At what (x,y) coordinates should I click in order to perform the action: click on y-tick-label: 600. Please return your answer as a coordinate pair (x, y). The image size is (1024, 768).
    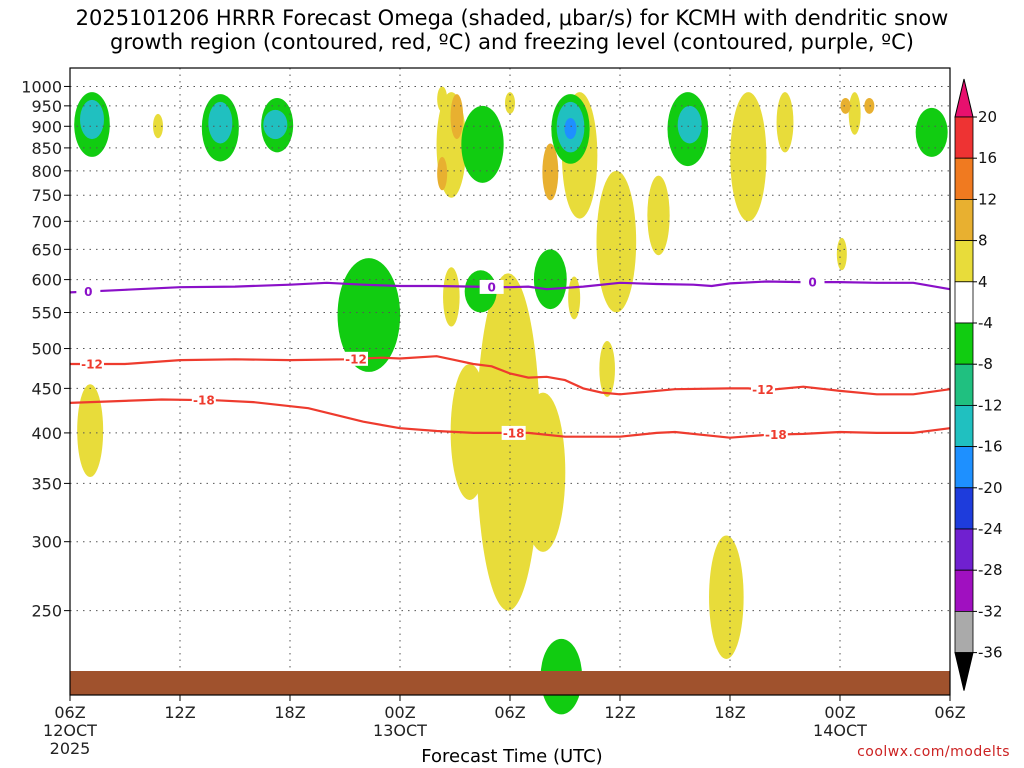
    Looking at the image, I should click on (46, 280).